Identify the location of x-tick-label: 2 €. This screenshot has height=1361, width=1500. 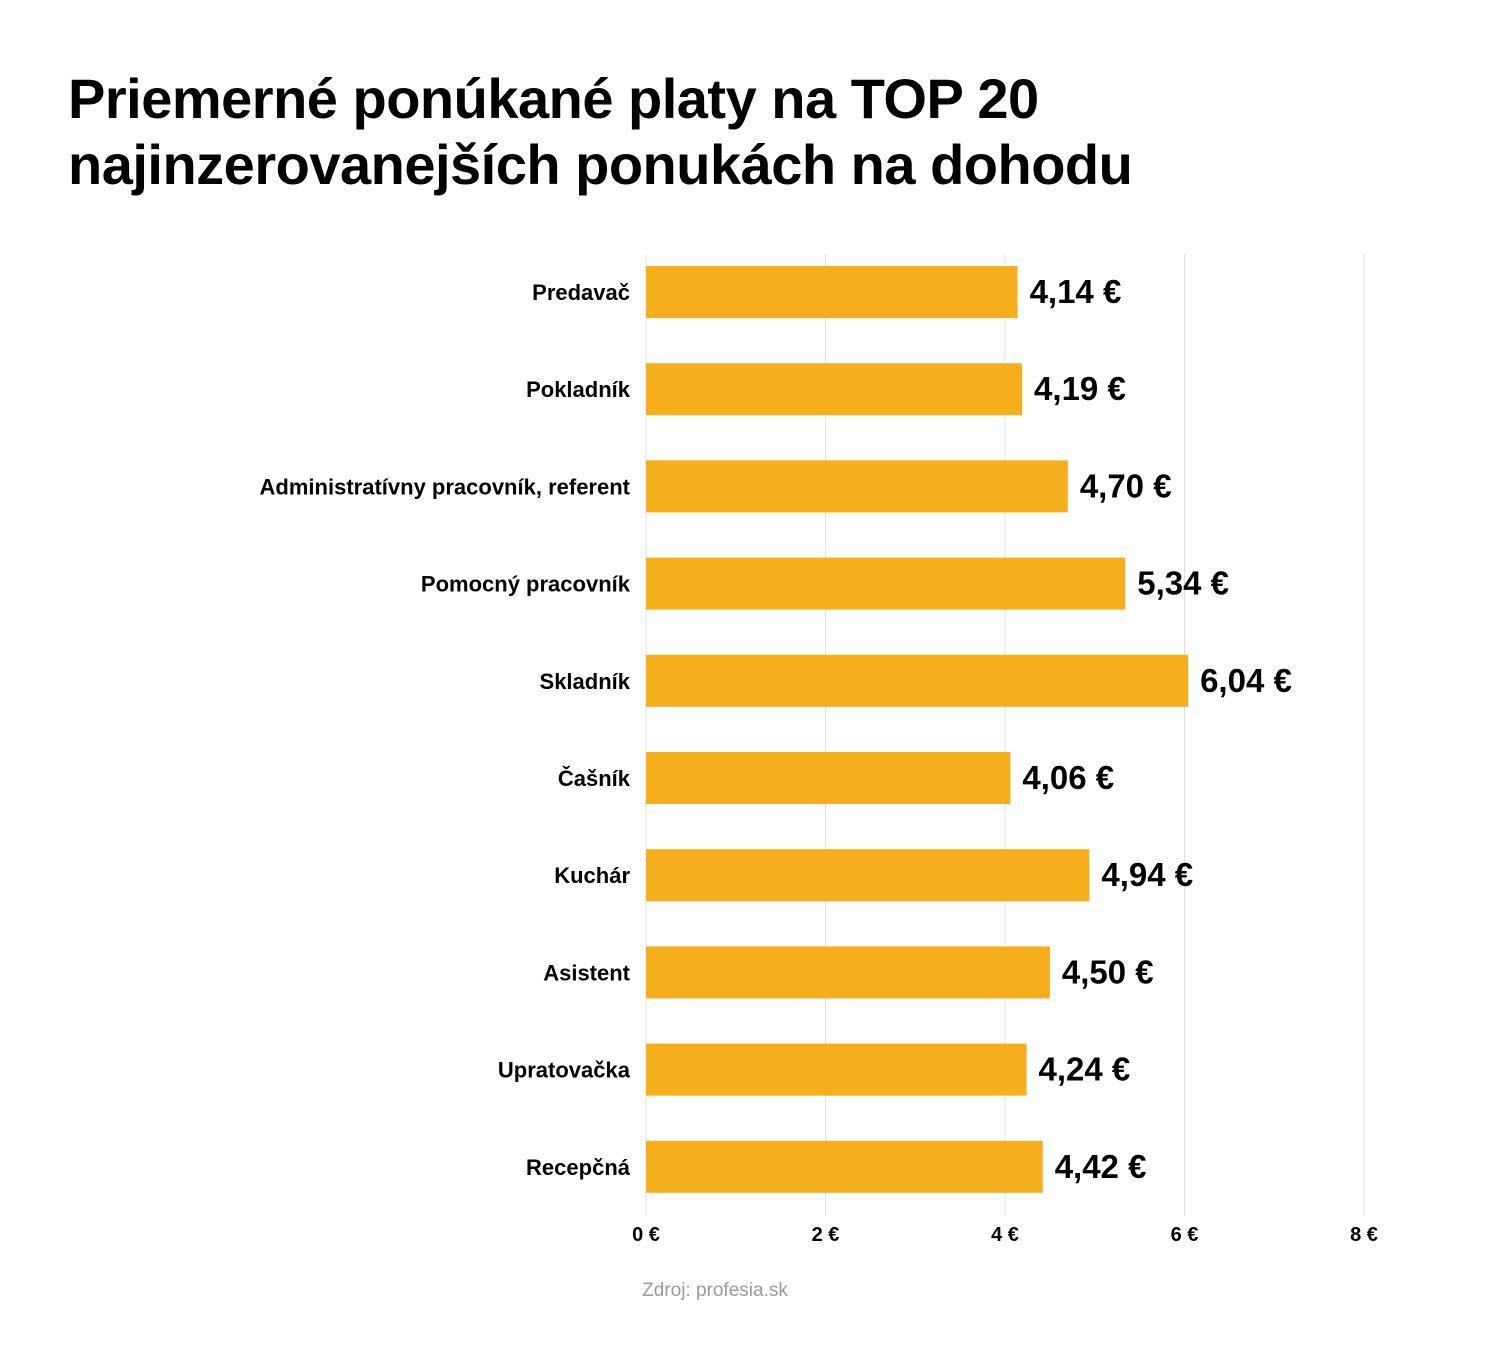
(826, 1235).